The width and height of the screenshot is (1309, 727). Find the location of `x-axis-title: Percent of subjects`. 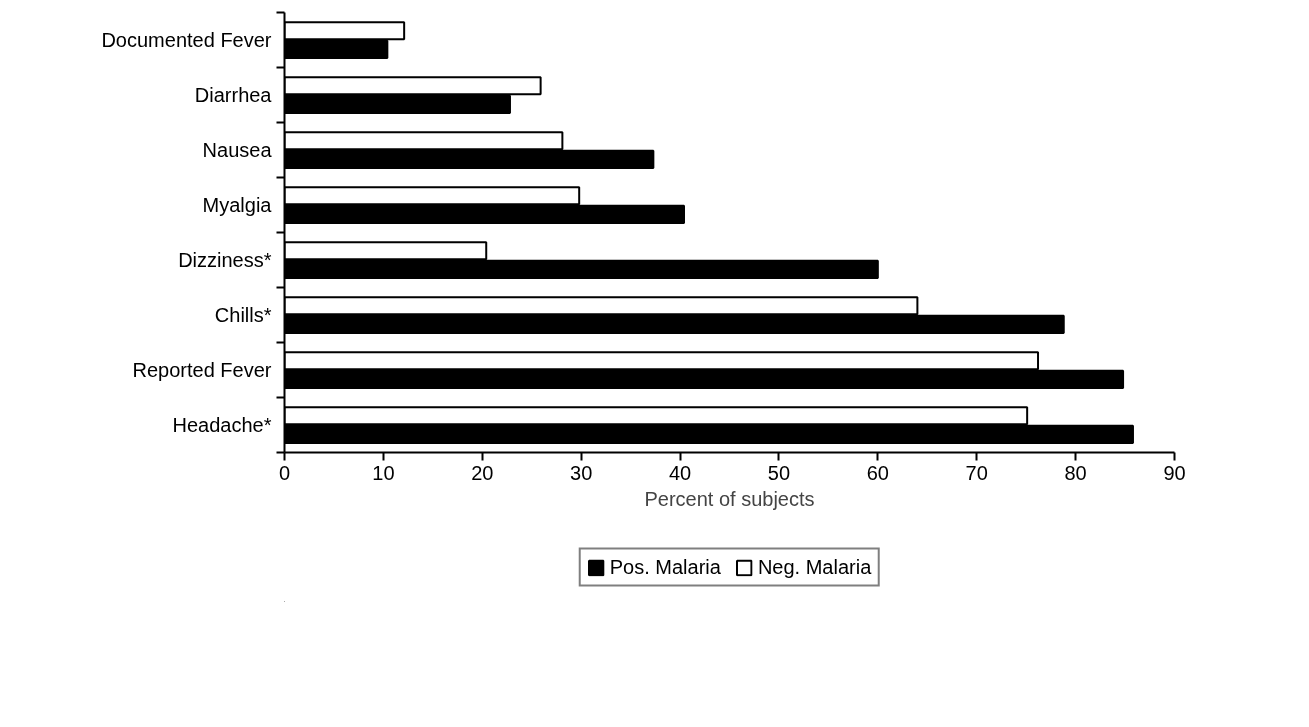

x-axis-title: Percent of subjects is located at coordinates (729, 498).